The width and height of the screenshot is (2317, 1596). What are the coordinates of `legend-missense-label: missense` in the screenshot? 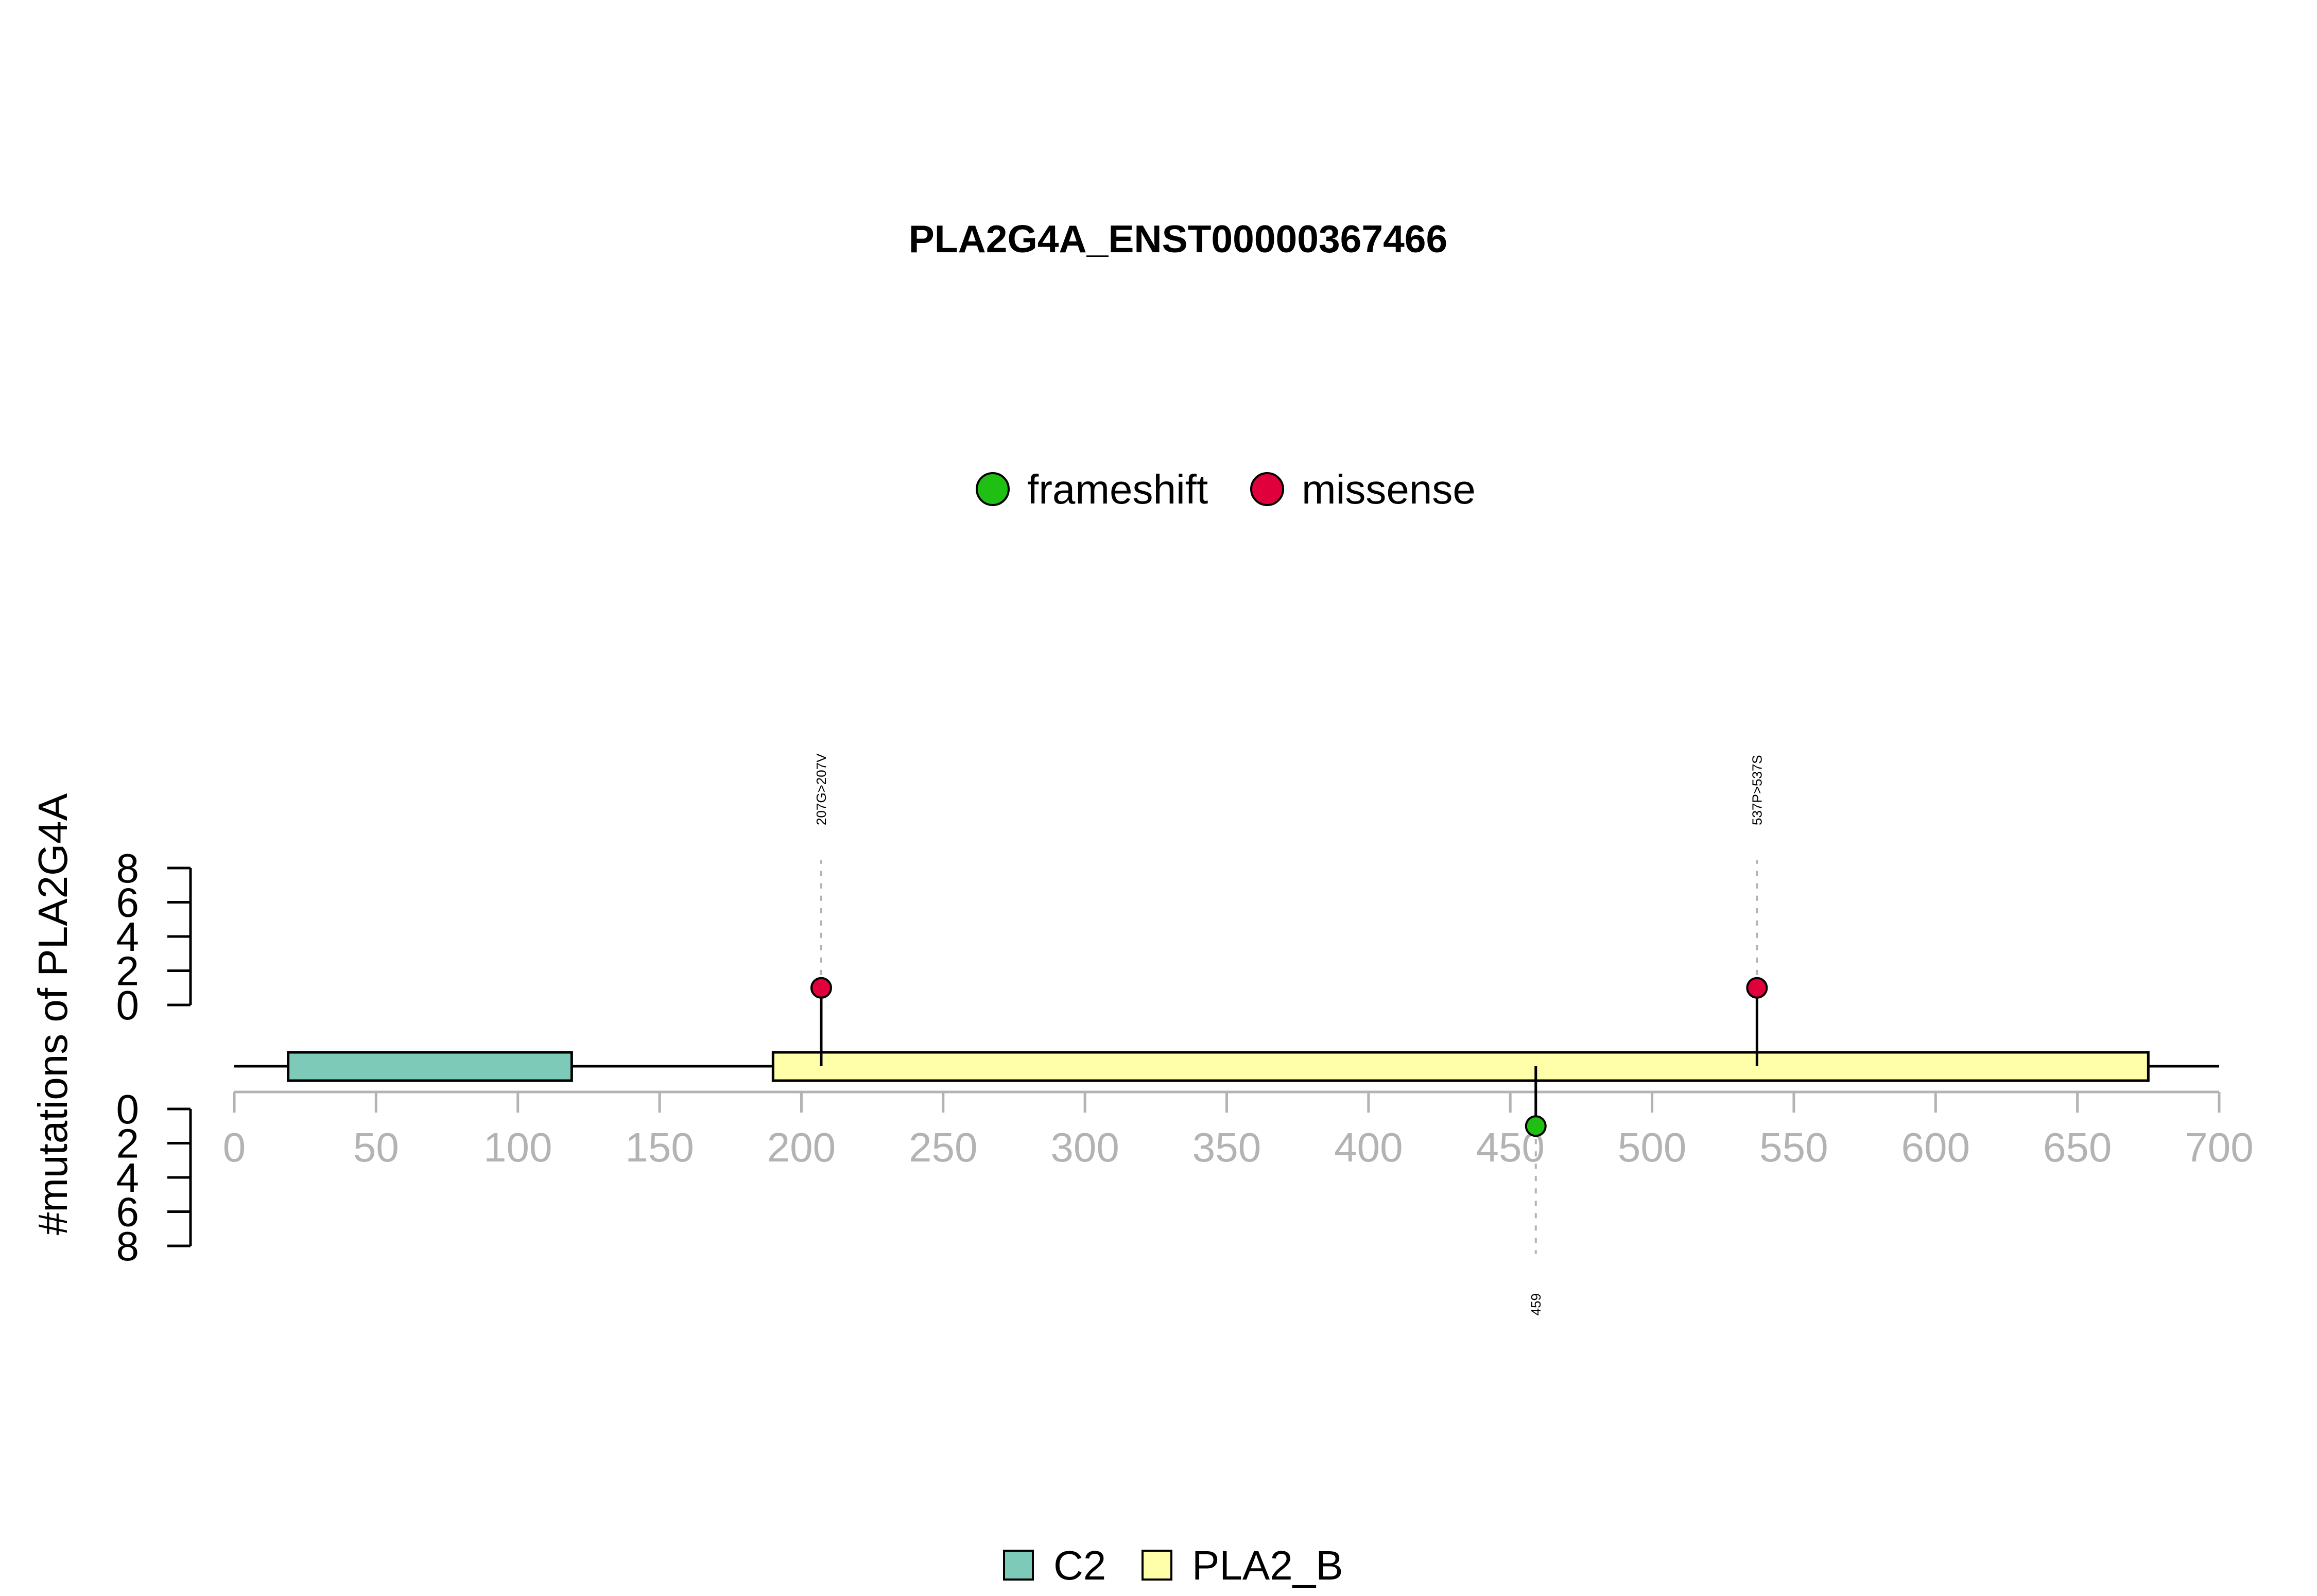 It's located at (1389, 489).